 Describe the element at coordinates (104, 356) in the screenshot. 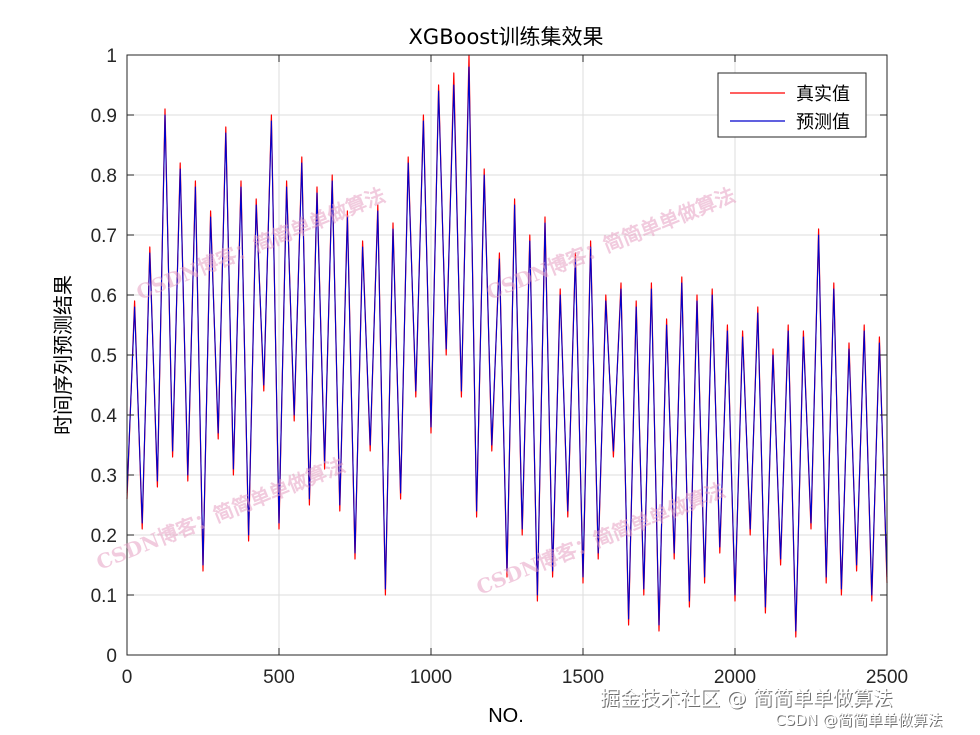

I see `y-tick-label: 0.5` at that location.